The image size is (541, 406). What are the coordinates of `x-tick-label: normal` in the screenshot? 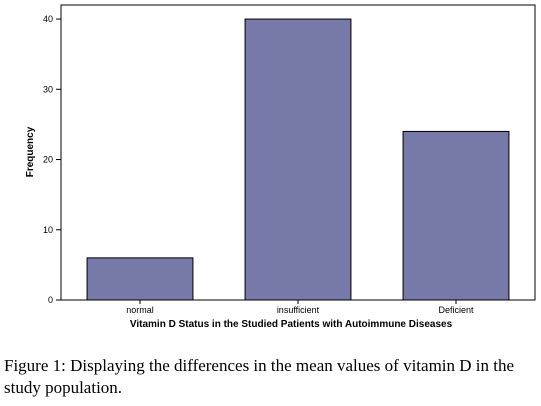 It's located at (140, 310).